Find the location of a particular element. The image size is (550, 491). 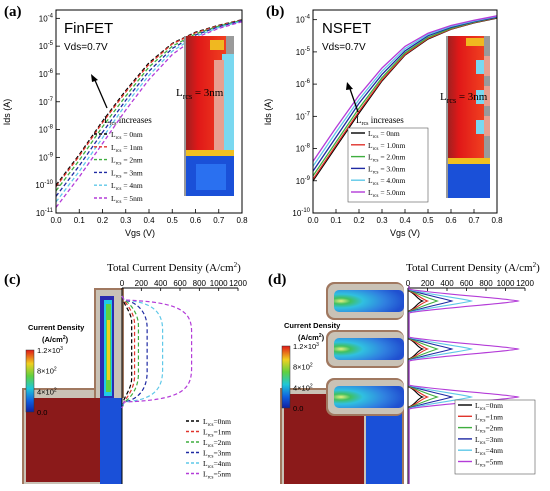

panel-a-ytick-label: 10⁻⁸ is located at coordinates (46, 130).